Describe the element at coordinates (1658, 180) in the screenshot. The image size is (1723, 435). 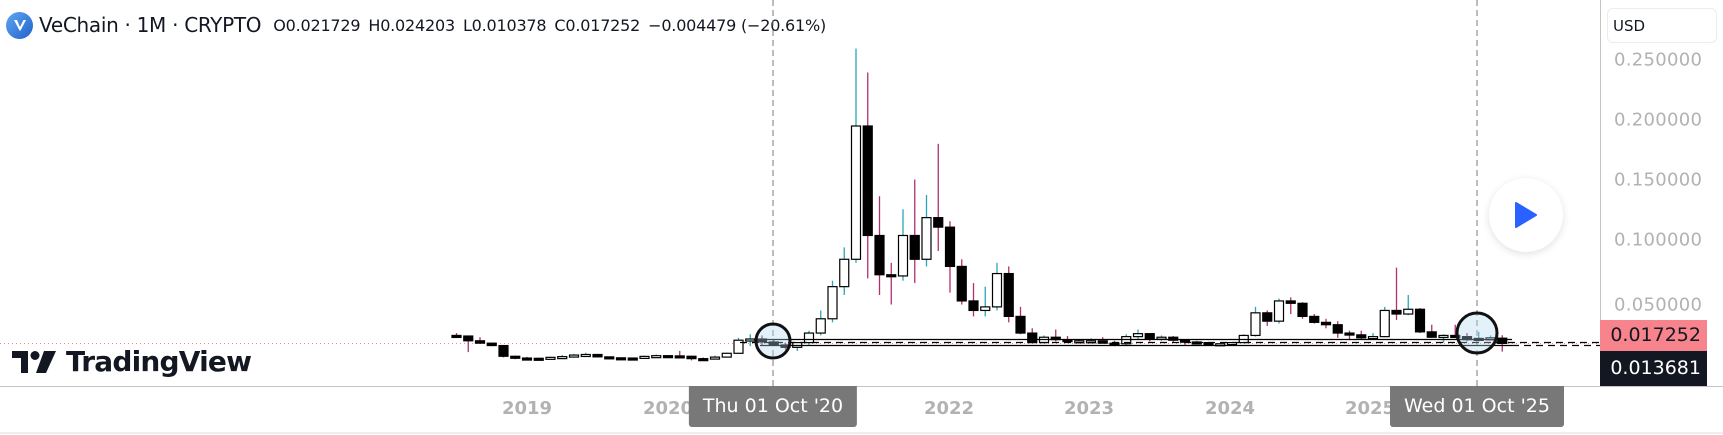
I see `price-tick: 0.150000` at that location.